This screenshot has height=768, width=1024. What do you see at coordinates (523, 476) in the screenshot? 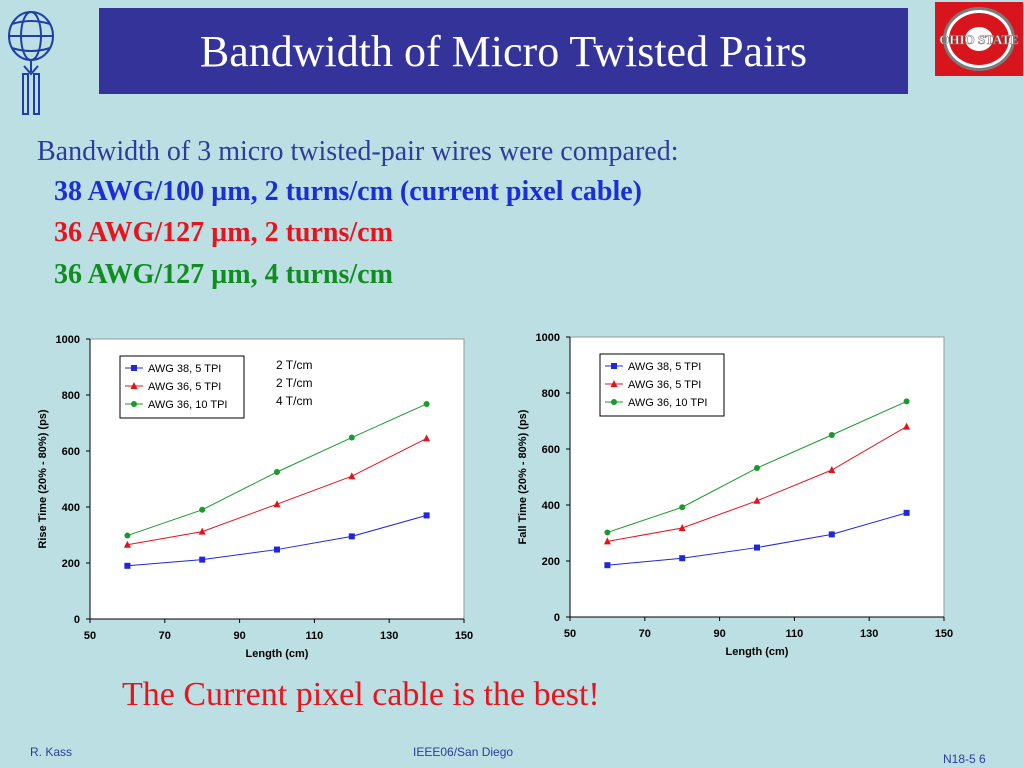
I see `y-axis-label: Fall Time (20% - 80%) (ps)` at bounding box center [523, 476].